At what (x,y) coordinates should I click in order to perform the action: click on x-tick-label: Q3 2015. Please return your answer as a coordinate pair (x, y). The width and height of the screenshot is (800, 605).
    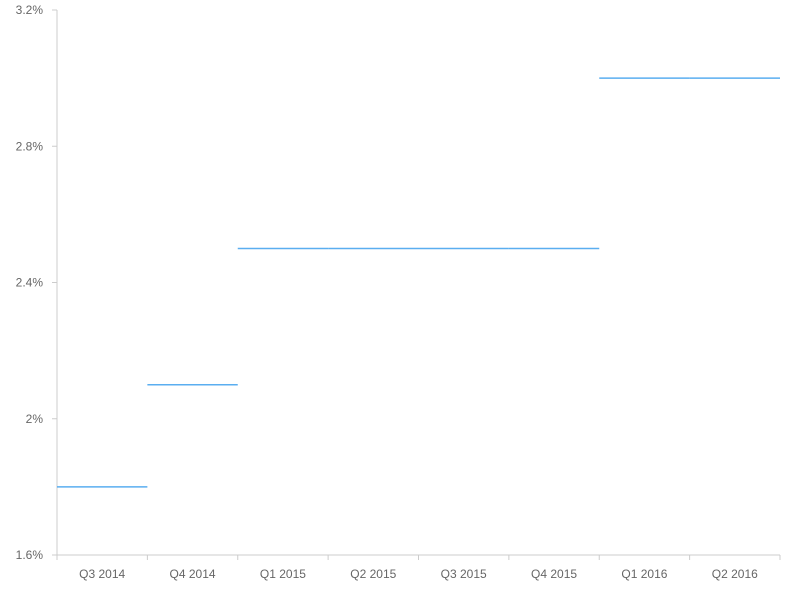
    Looking at the image, I should click on (464, 574).